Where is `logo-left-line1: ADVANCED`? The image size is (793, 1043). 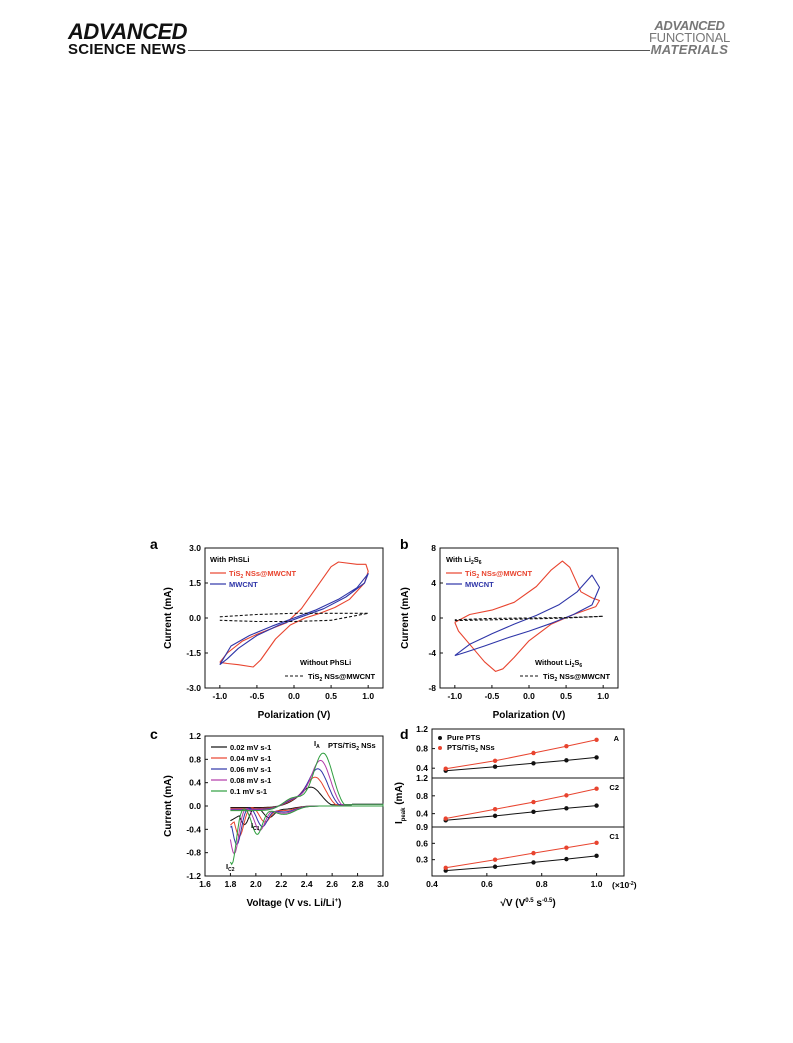 logo-left-line1: ADVANCED is located at coordinates (128, 31).